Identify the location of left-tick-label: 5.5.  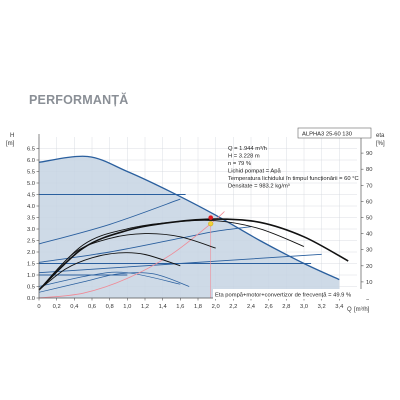
(31, 173).